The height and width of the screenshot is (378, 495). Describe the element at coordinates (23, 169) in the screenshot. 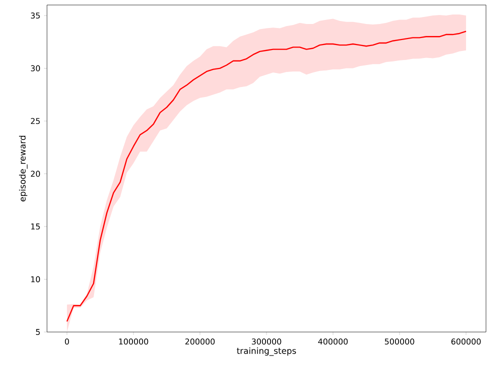

I see `y-axis-title: episode_reward` at that location.